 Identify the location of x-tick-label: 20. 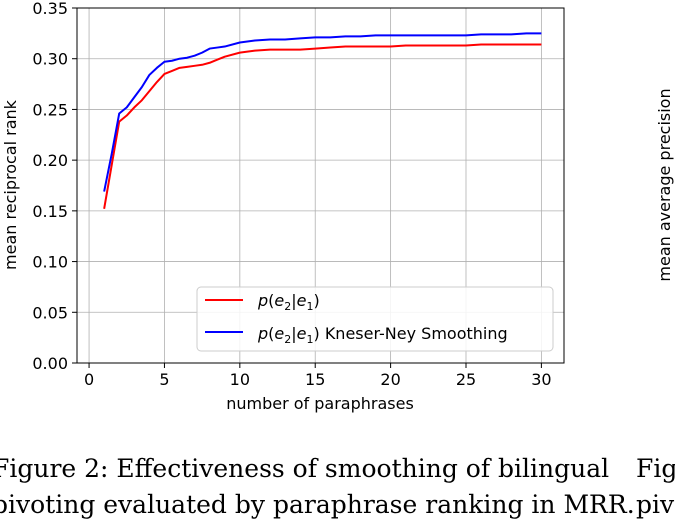
(390, 379).